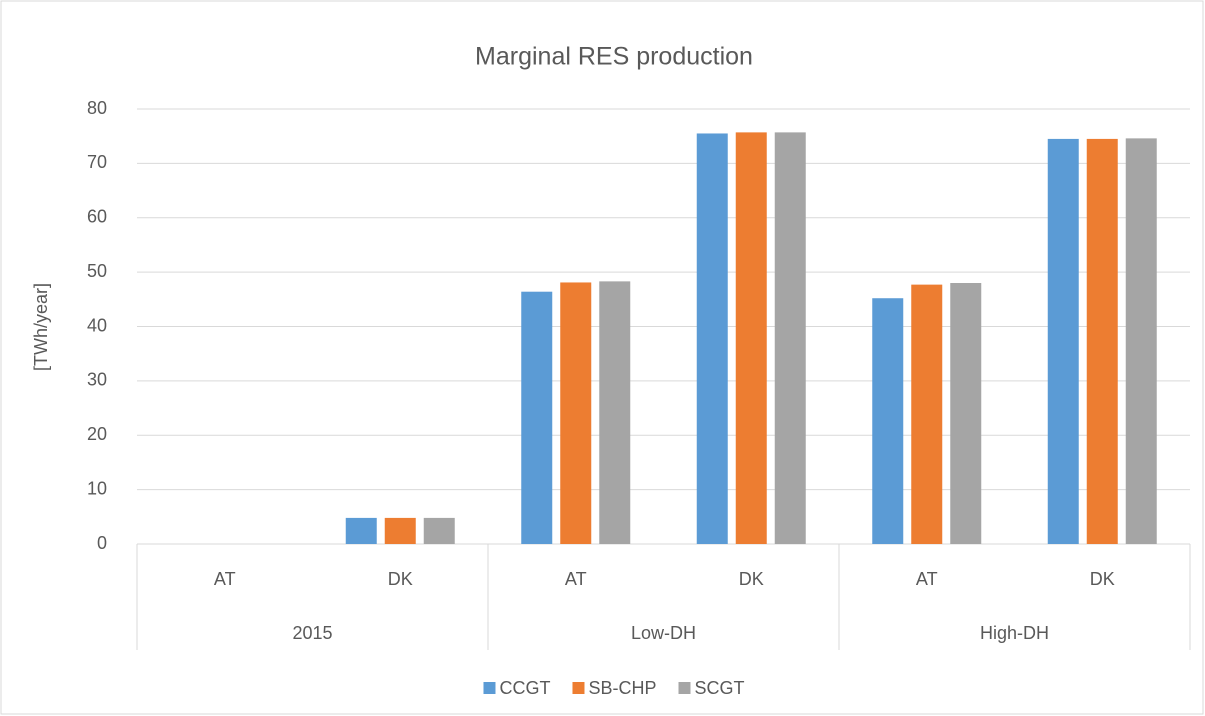 The width and height of the screenshot is (1205, 716). Describe the element at coordinates (41, 327) in the screenshot. I see `y-axis-label: [TWh/year]` at that location.